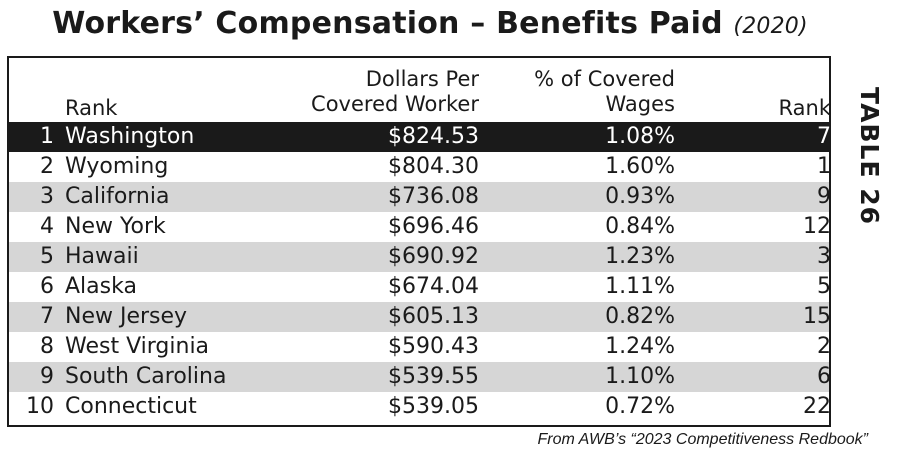  I want to click on cell-wages-rank: 7, so click(824, 136).